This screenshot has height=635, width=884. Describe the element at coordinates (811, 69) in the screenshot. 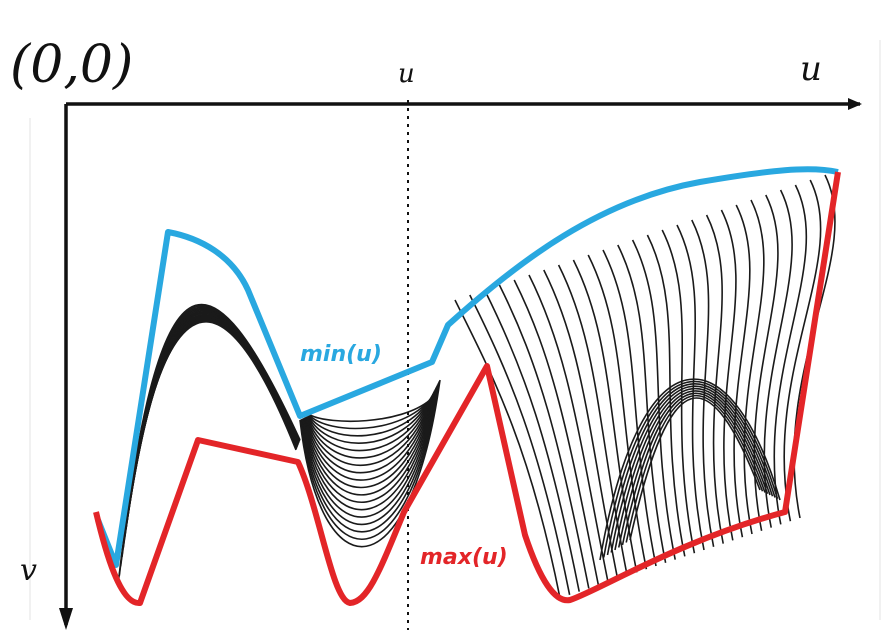

I see `u-axis-label: u` at that location.